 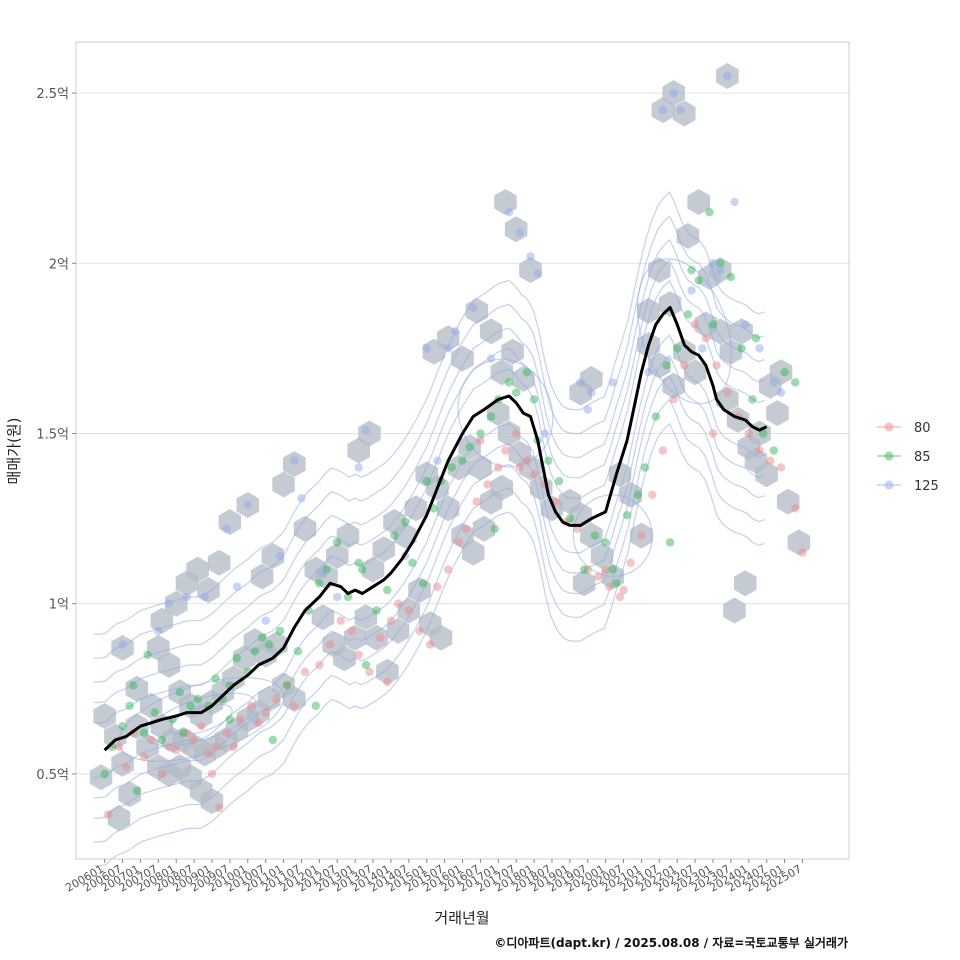 I want to click on legend: 80 85 125, so click(x=908, y=457).